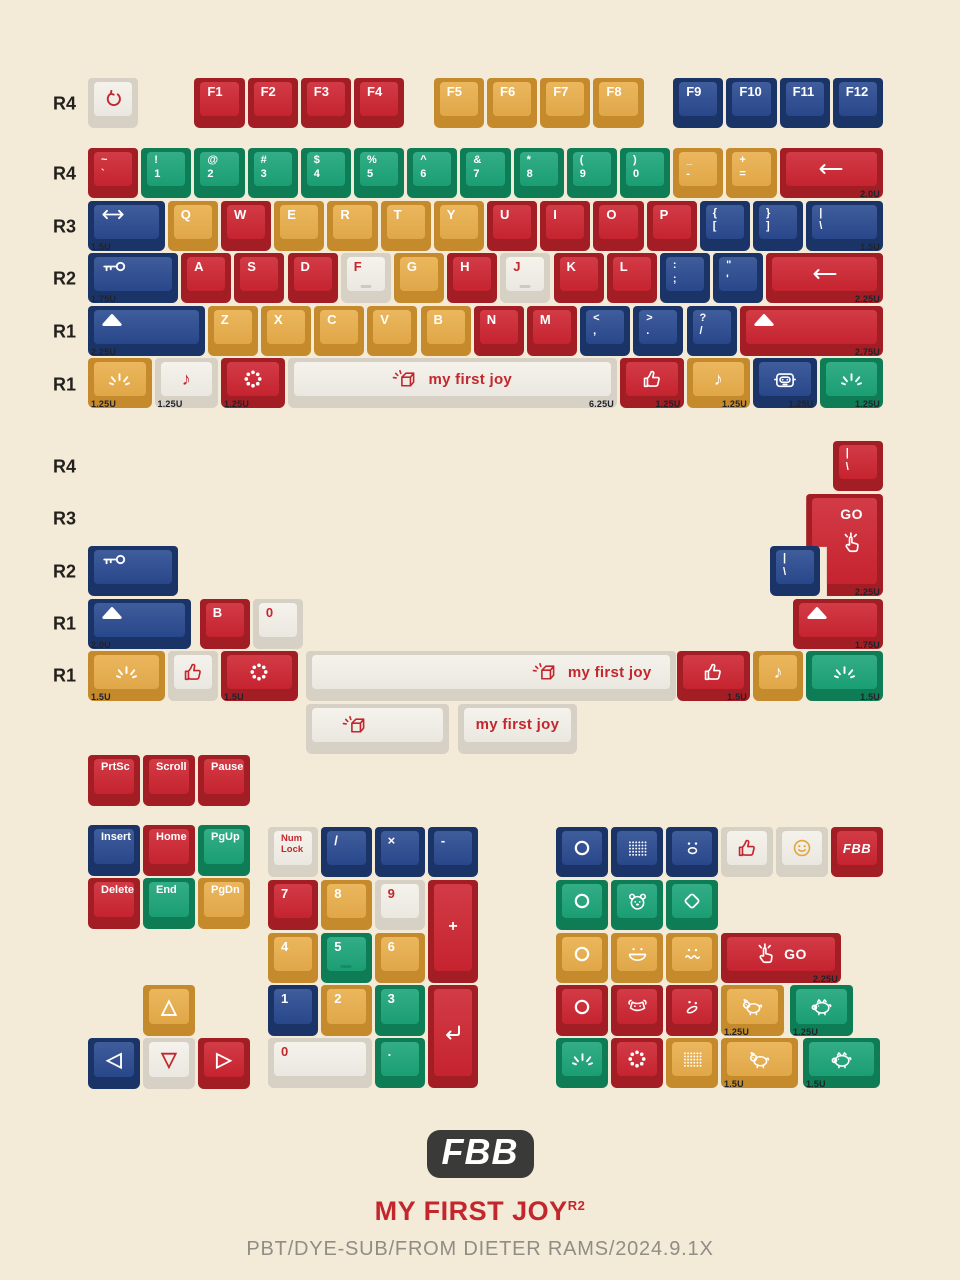 Image resolution: width=960 pixels, height=1280 pixels. I want to click on keycap-home: Home, so click(169, 850).